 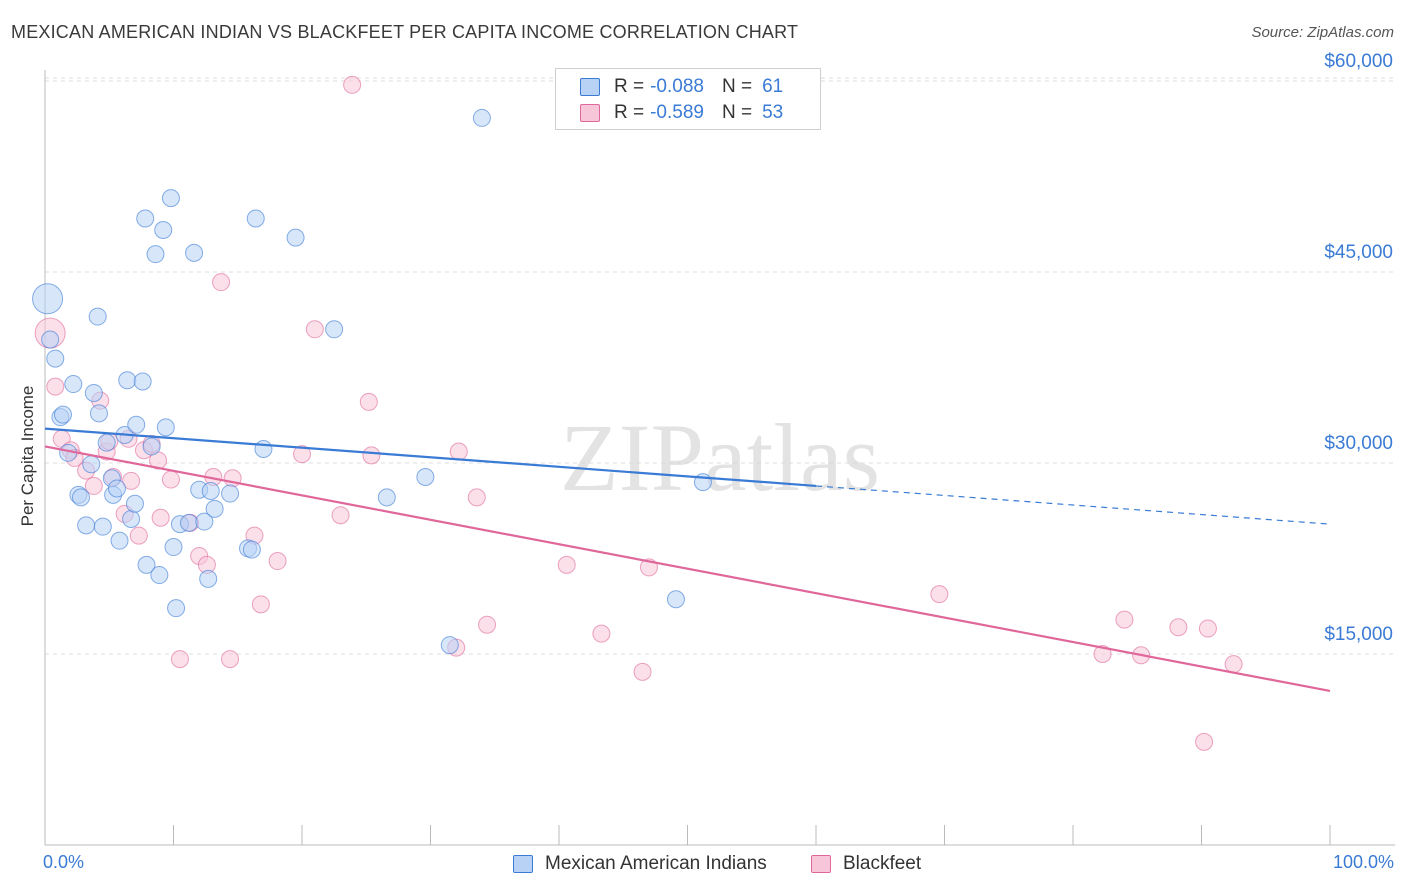 I want to click on series-legend: Mexican American Indians Blackfeet, so click(x=703, y=864).